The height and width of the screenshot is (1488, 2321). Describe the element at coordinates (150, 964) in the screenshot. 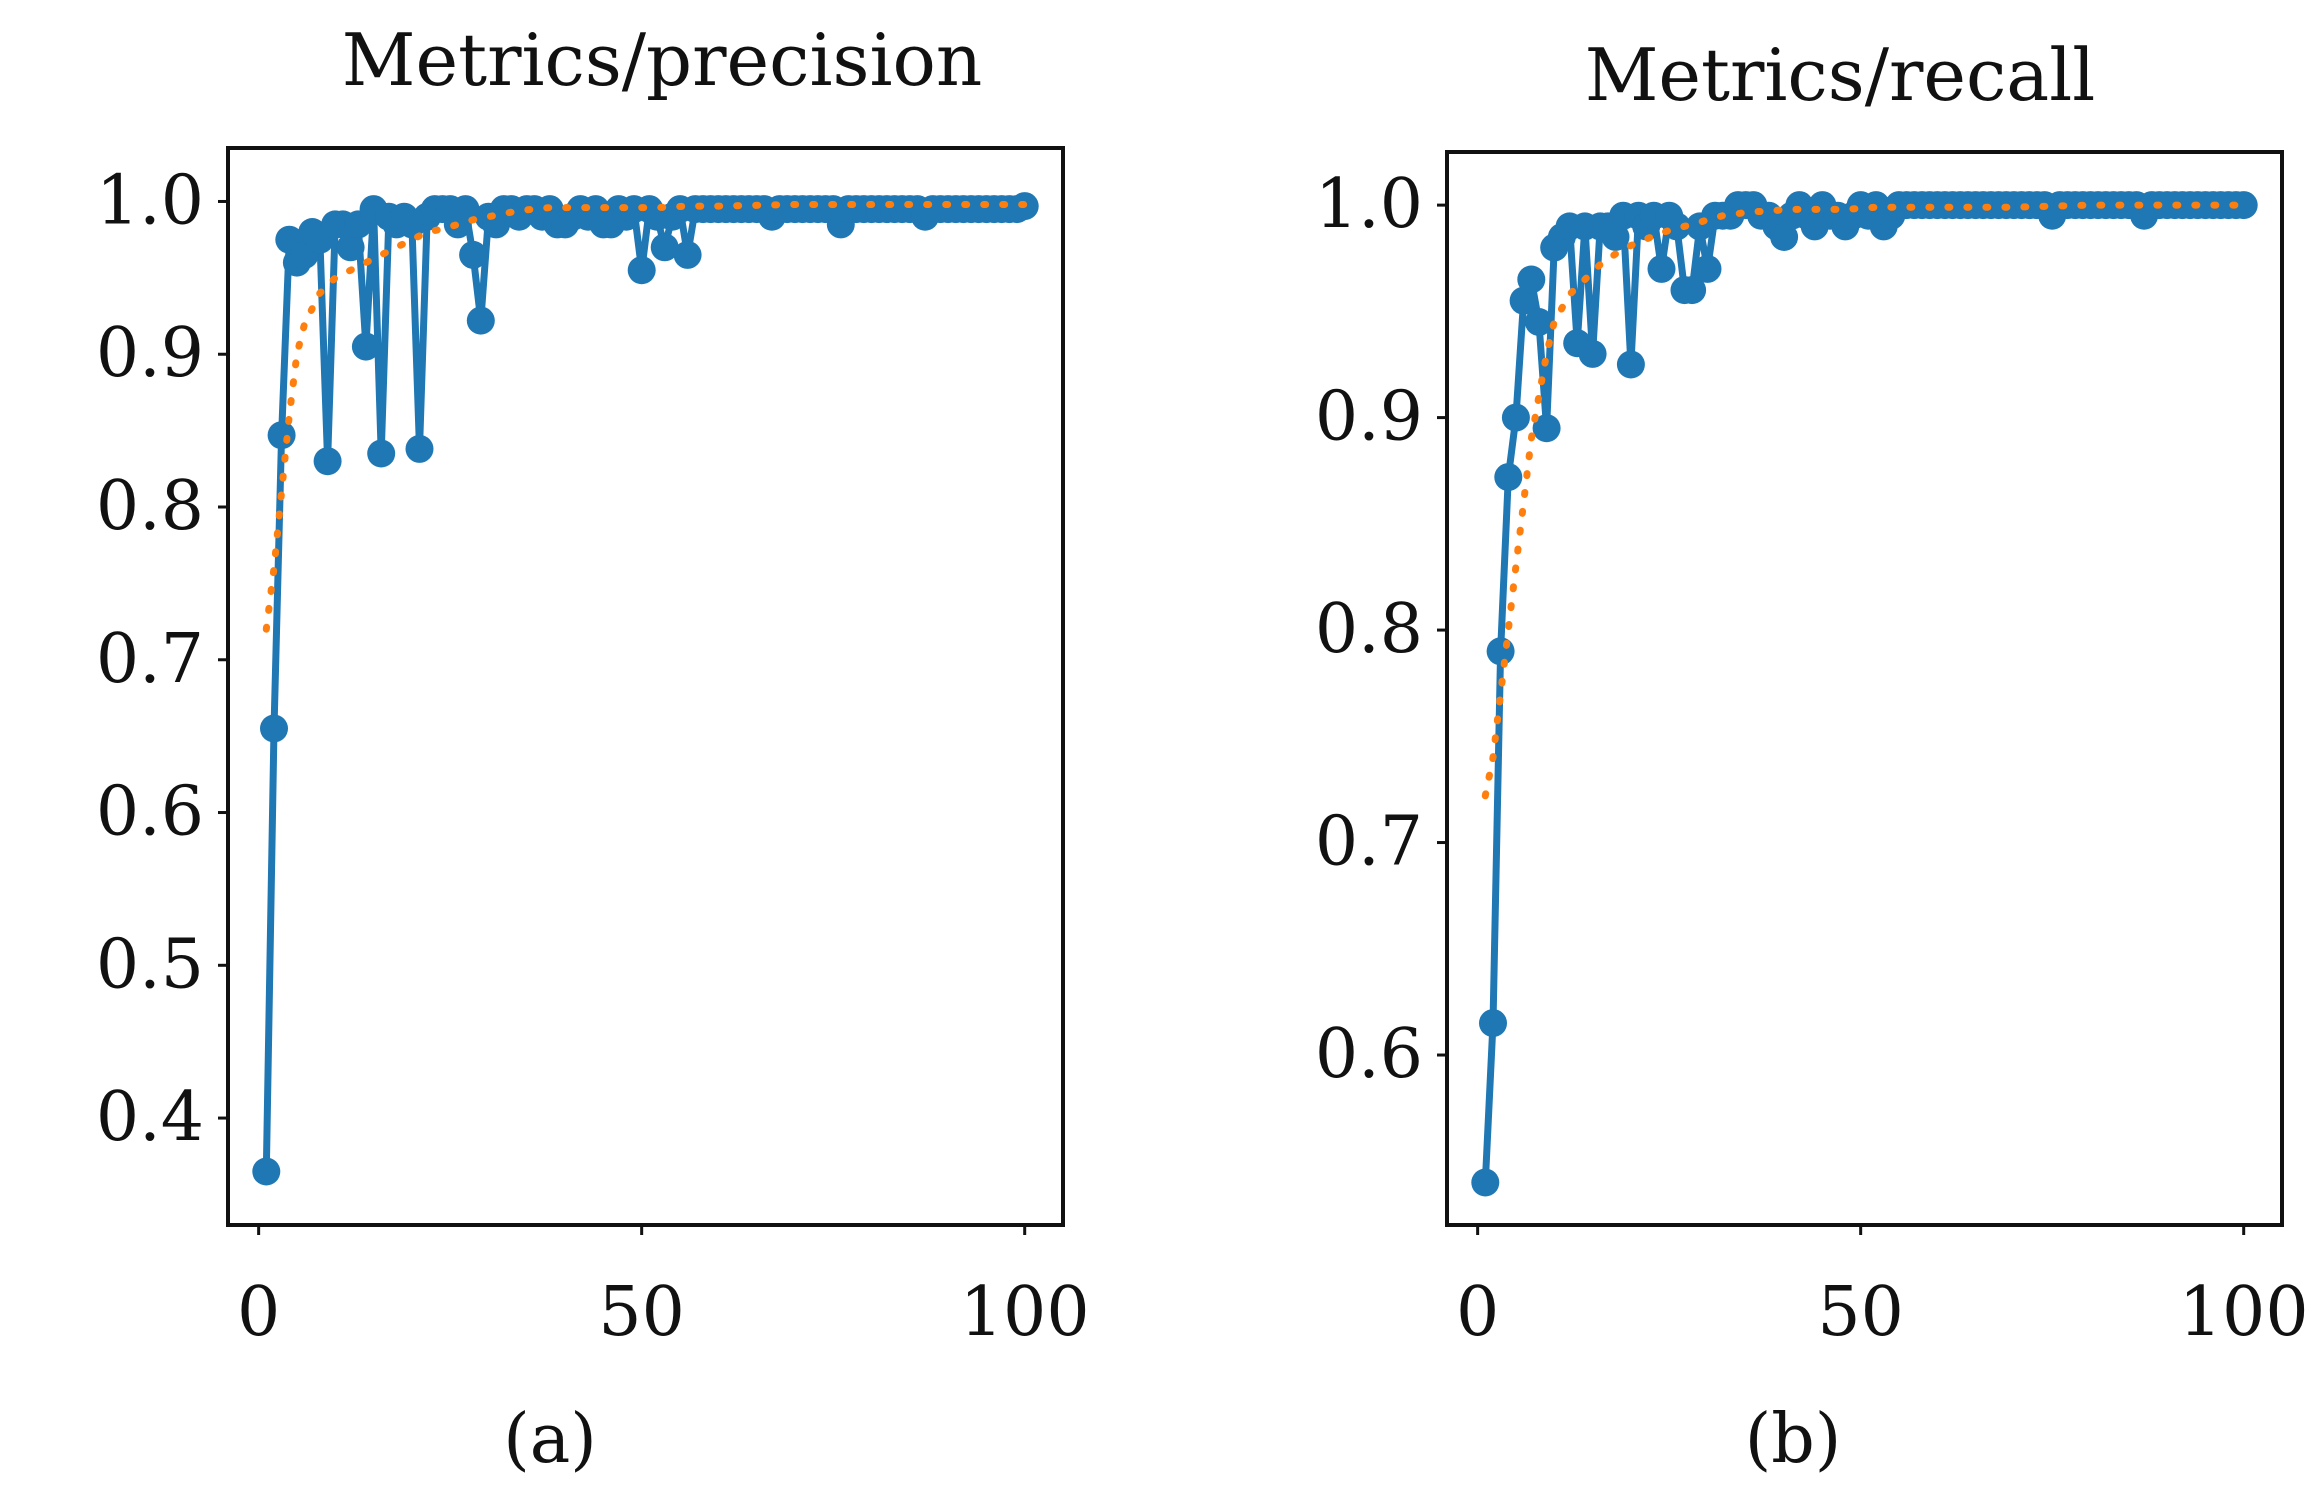

I see `precision-ytick-label: 0.5` at that location.